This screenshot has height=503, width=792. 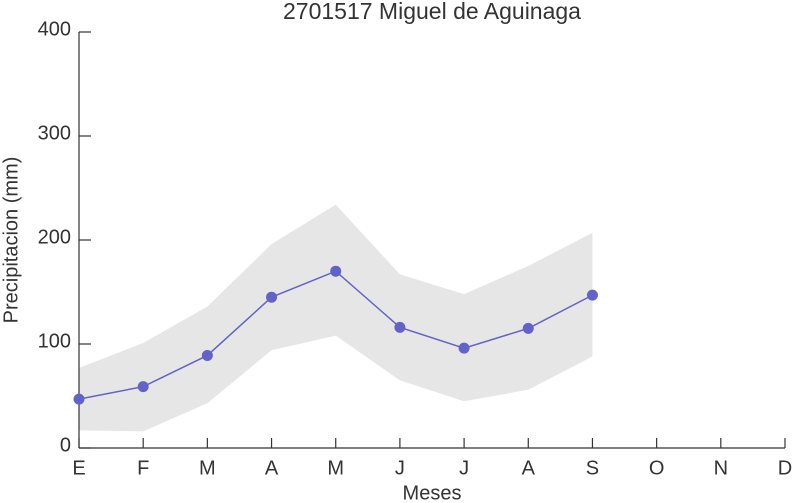 I want to click on y-tick-label: 300, so click(x=54, y=133).